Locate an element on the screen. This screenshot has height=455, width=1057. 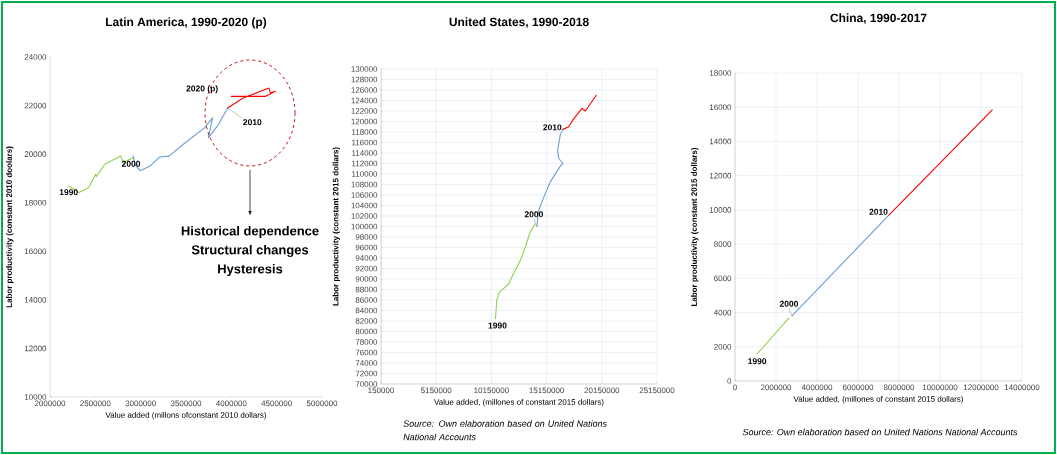
annotation: 2020 (p) is located at coordinates (202, 89).